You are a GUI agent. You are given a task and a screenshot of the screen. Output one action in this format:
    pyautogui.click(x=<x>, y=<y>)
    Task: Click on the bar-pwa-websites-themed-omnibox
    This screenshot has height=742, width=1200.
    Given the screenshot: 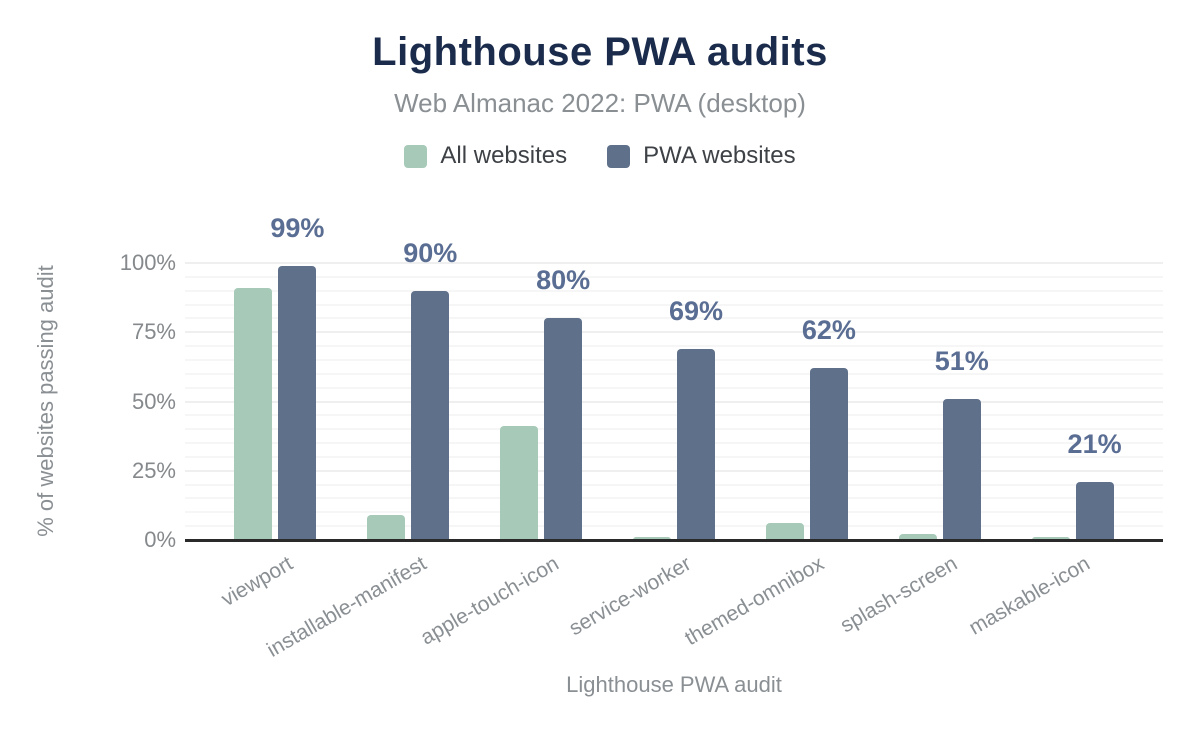 What is the action you would take?
    pyautogui.click(x=828, y=454)
    